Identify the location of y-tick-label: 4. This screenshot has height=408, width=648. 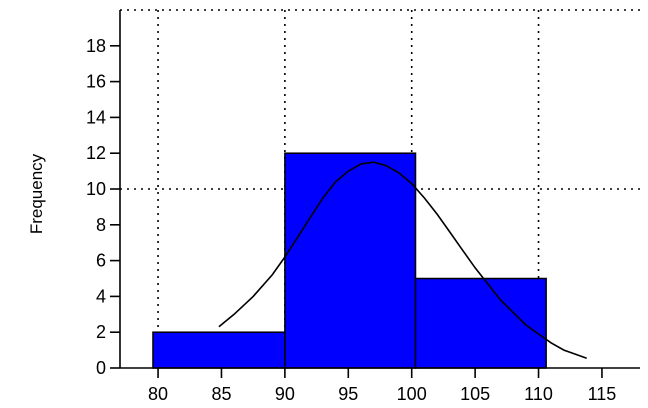
(101, 296).